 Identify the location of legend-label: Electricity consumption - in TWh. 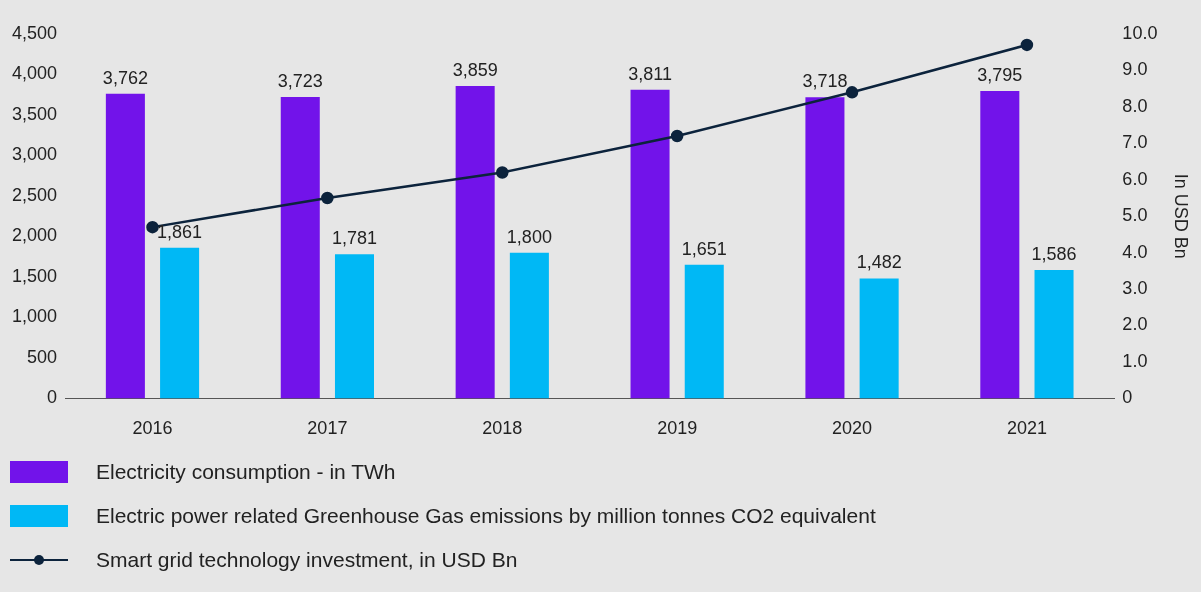
(246, 472).